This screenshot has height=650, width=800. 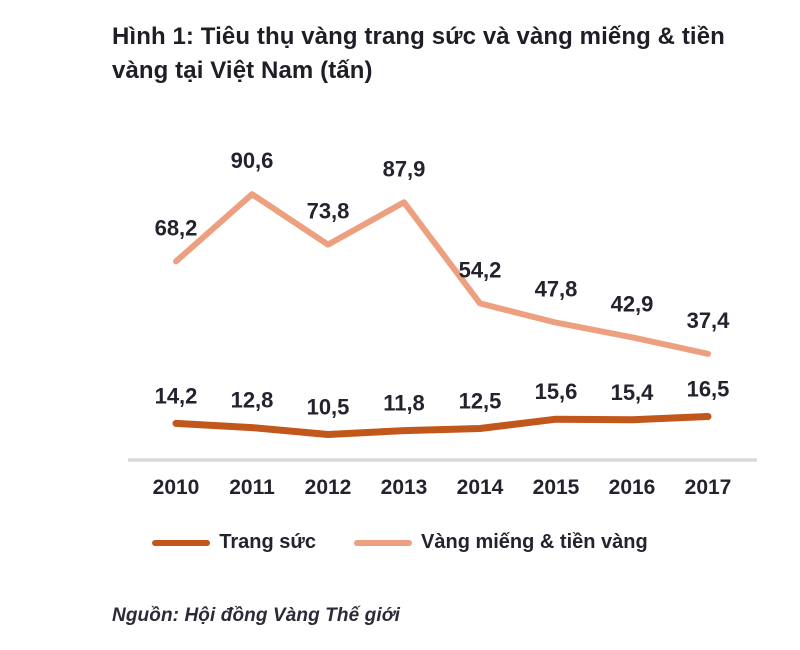 What do you see at coordinates (176, 395) in the screenshot?
I see `data-label: 14,2` at bounding box center [176, 395].